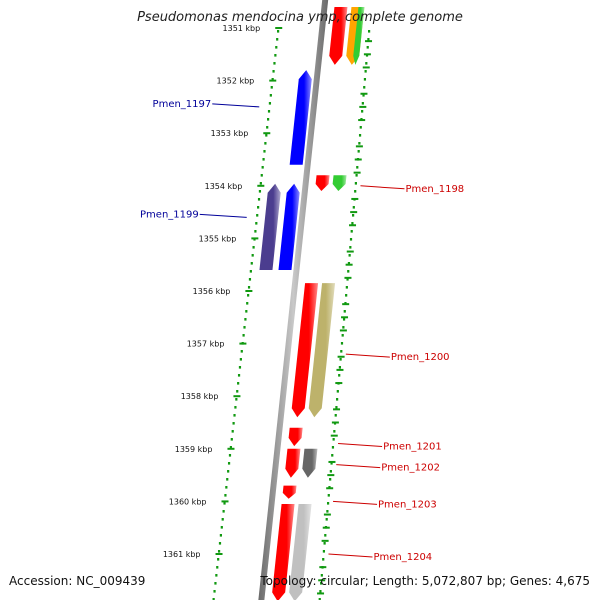  Describe the element at coordinates (223, 215) in the screenshot. I see `gene-leader-line` at that location.